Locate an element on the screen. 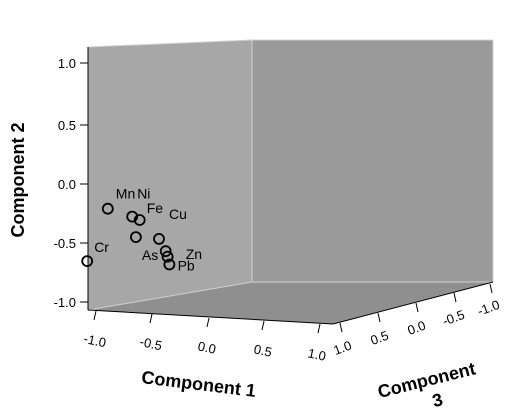 Image resolution: width=510 pixels, height=413 pixels. component2-tick-label: 0.0 is located at coordinates (67, 184).